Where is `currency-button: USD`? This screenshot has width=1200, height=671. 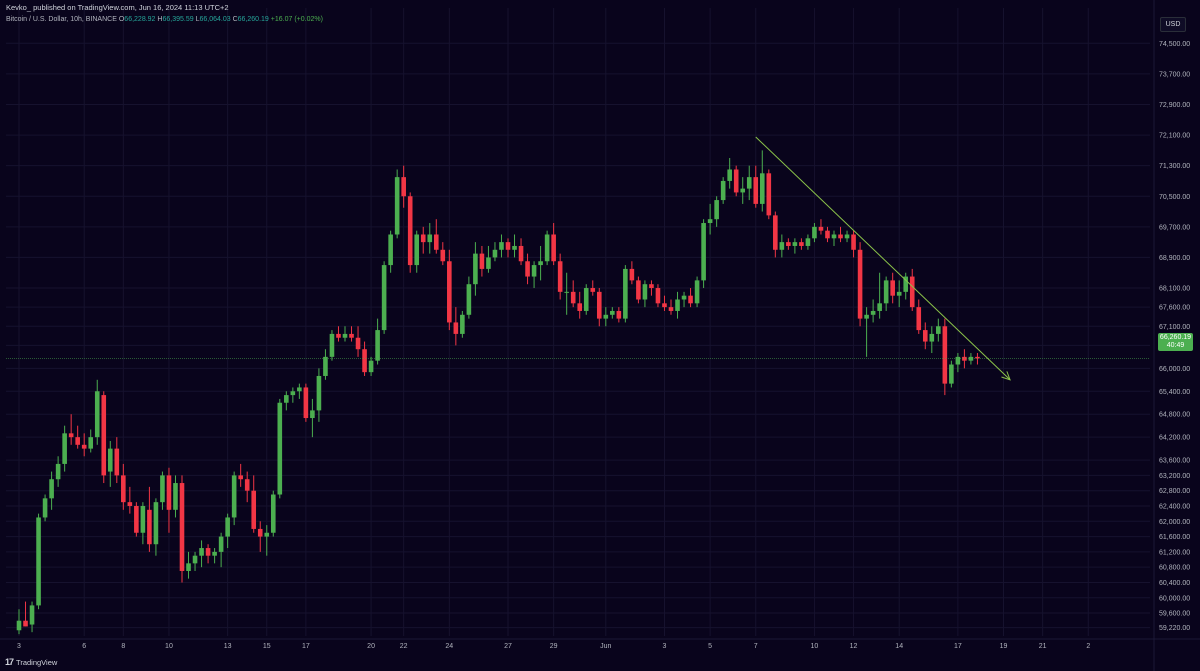
currency-button: USD is located at coordinates (1173, 24).